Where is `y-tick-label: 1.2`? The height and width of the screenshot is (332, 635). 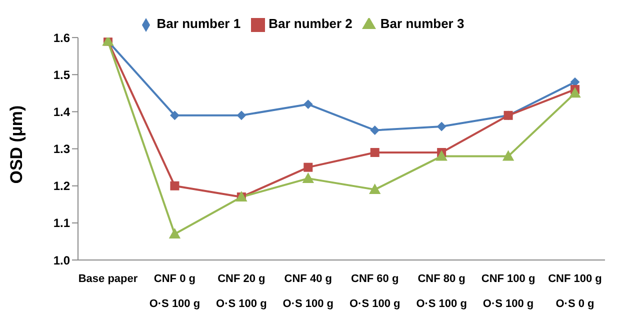 y-tick-label: 1.2 is located at coordinates (61, 186).